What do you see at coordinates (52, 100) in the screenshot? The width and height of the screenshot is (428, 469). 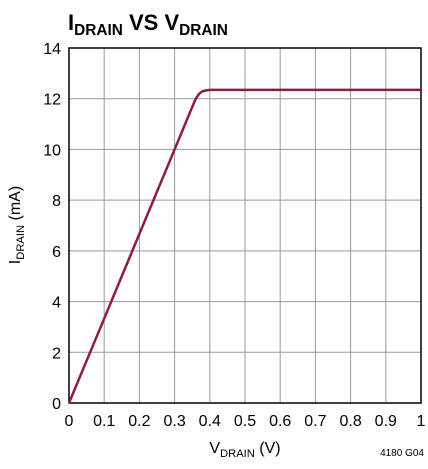 I see `y-tick-label: 12` at bounding box center [52, 100].